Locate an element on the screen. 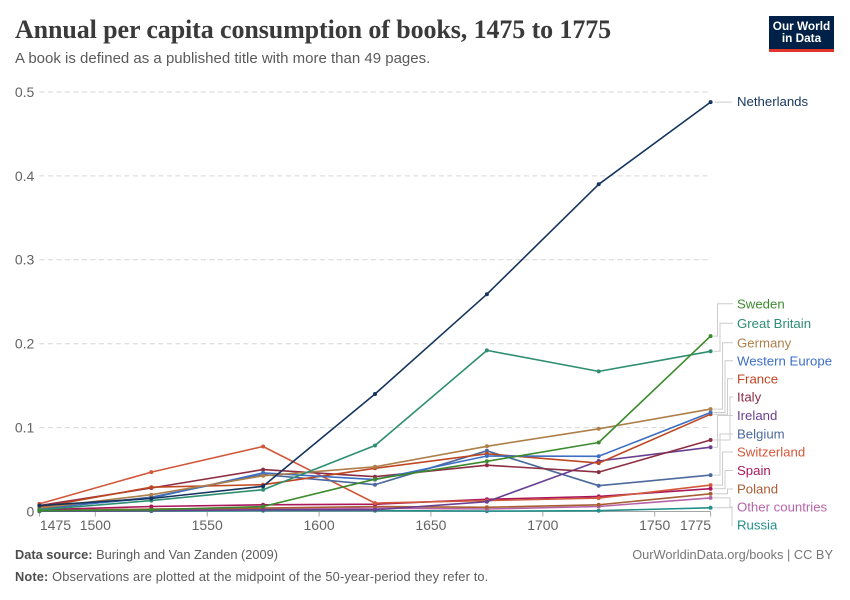  svg-text: 0.4 is located at coordinates (25, 176).